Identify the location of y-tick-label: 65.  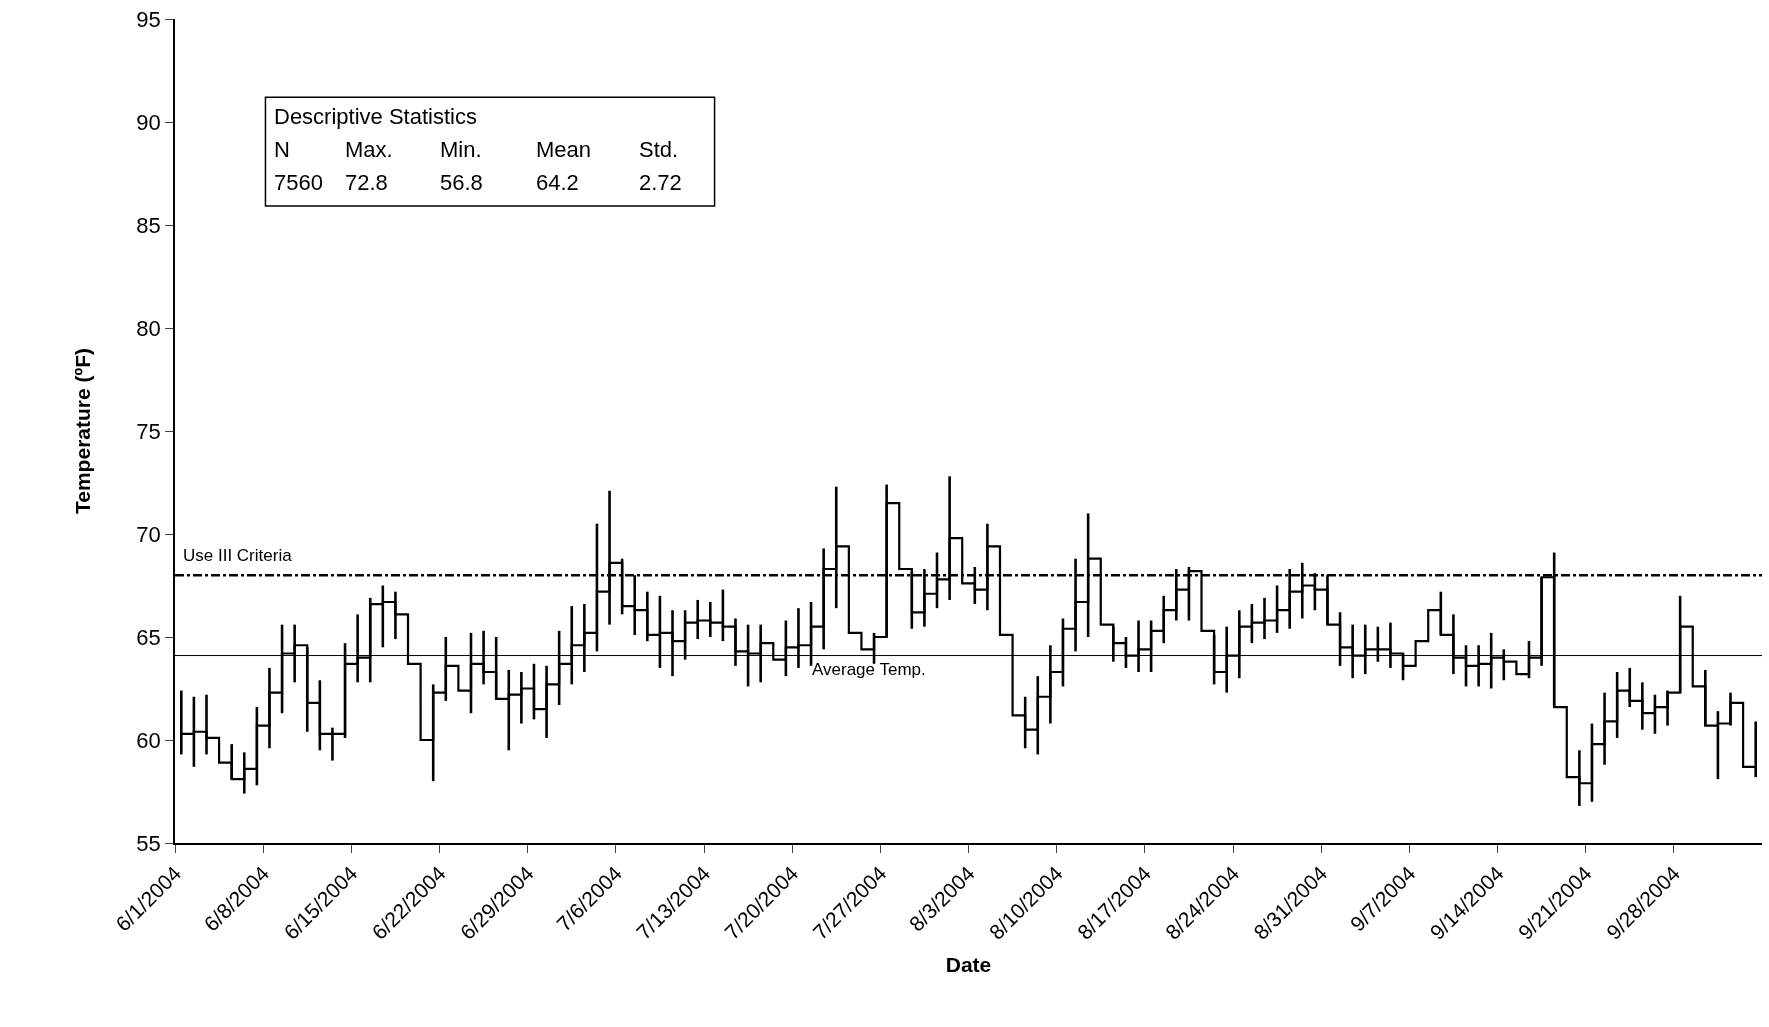
(148, 637).